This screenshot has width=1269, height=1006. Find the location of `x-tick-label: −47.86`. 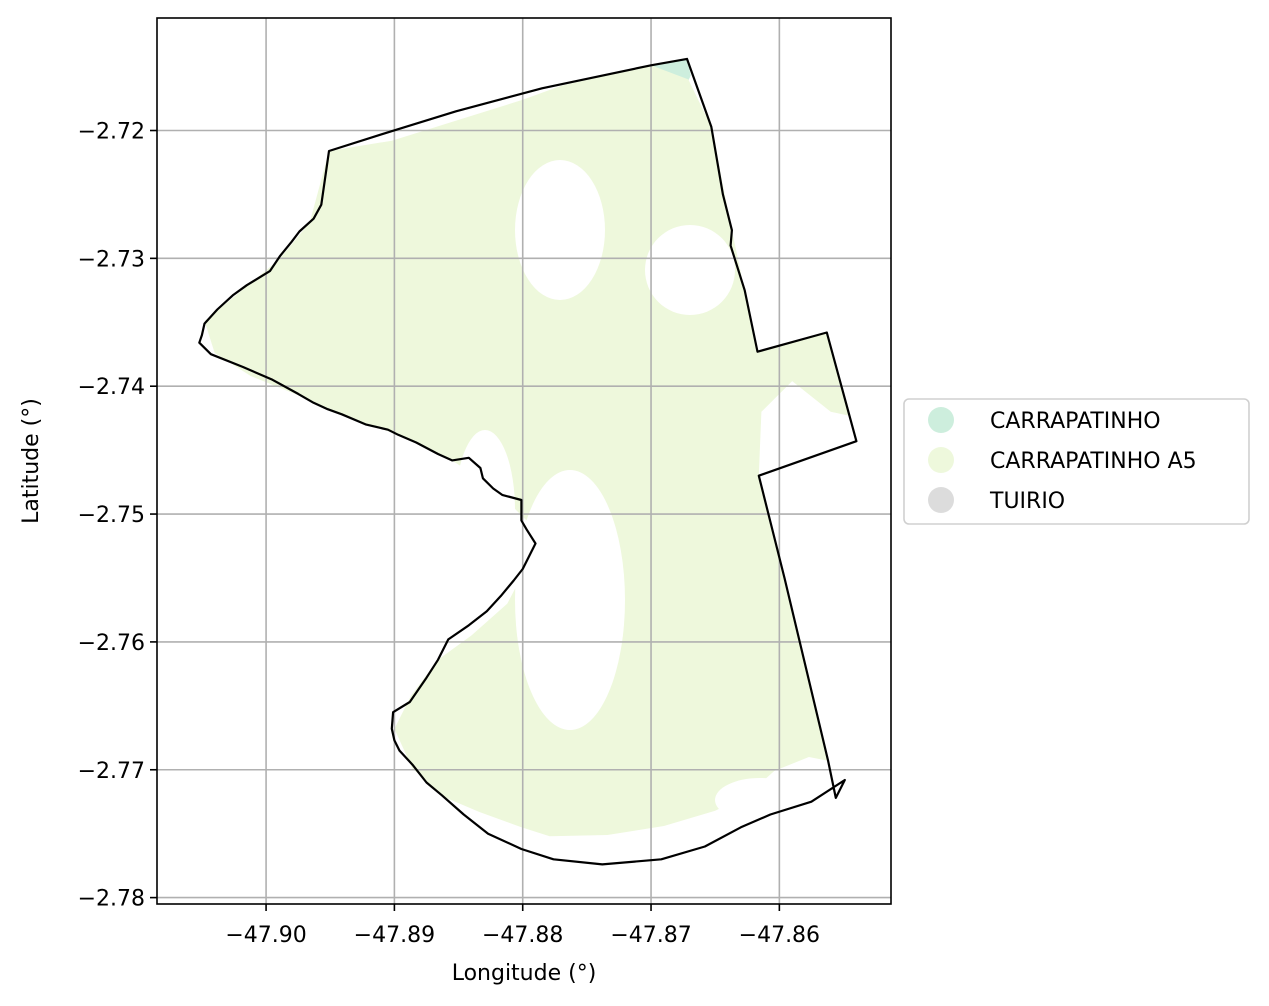

x-tick-label: −47.86 is located at coordinates (779, 935).